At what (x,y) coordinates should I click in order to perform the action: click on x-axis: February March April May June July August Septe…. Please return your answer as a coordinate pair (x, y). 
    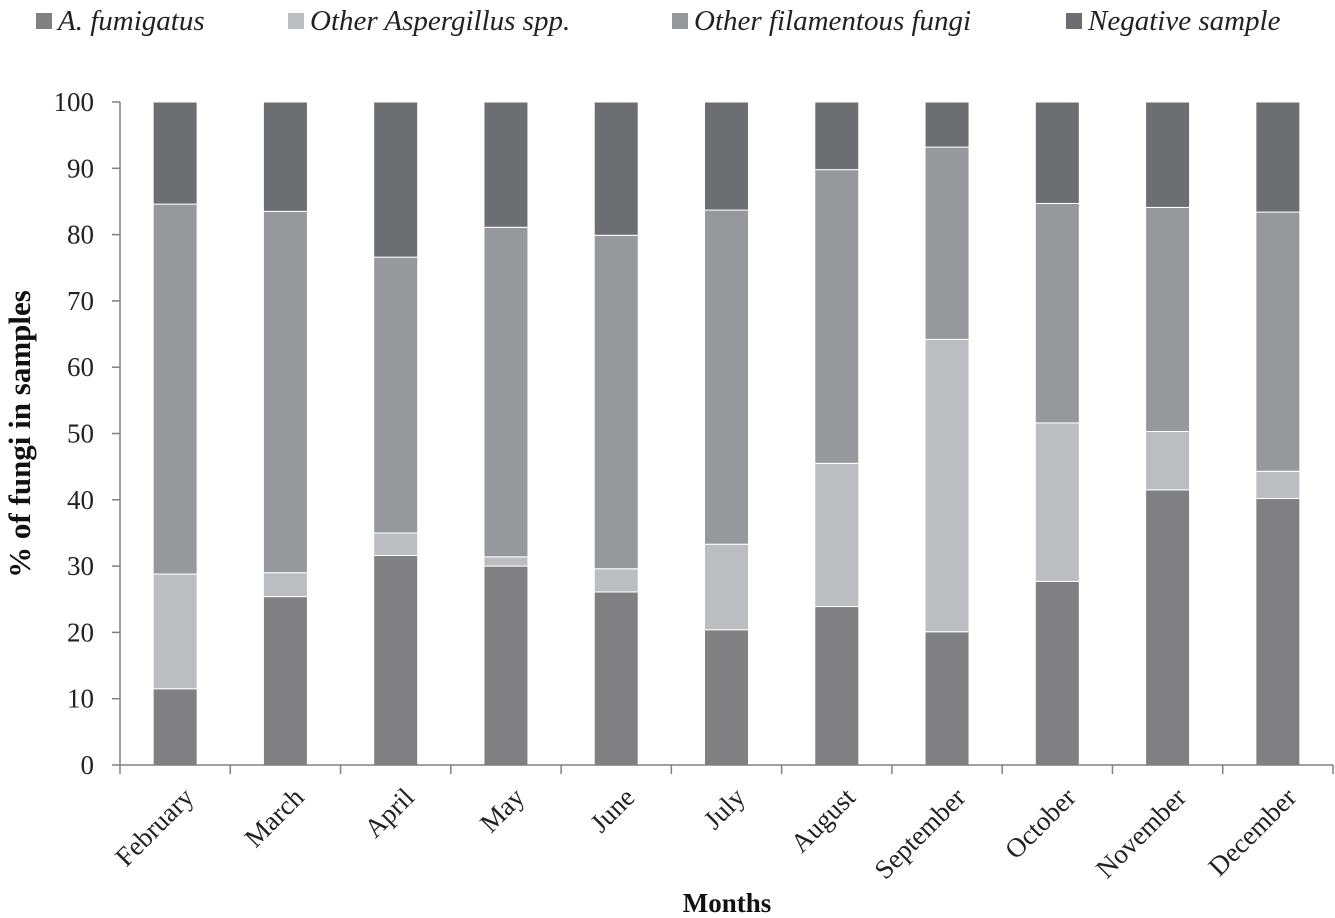
    Looking at the image, I should click on (721, 824).